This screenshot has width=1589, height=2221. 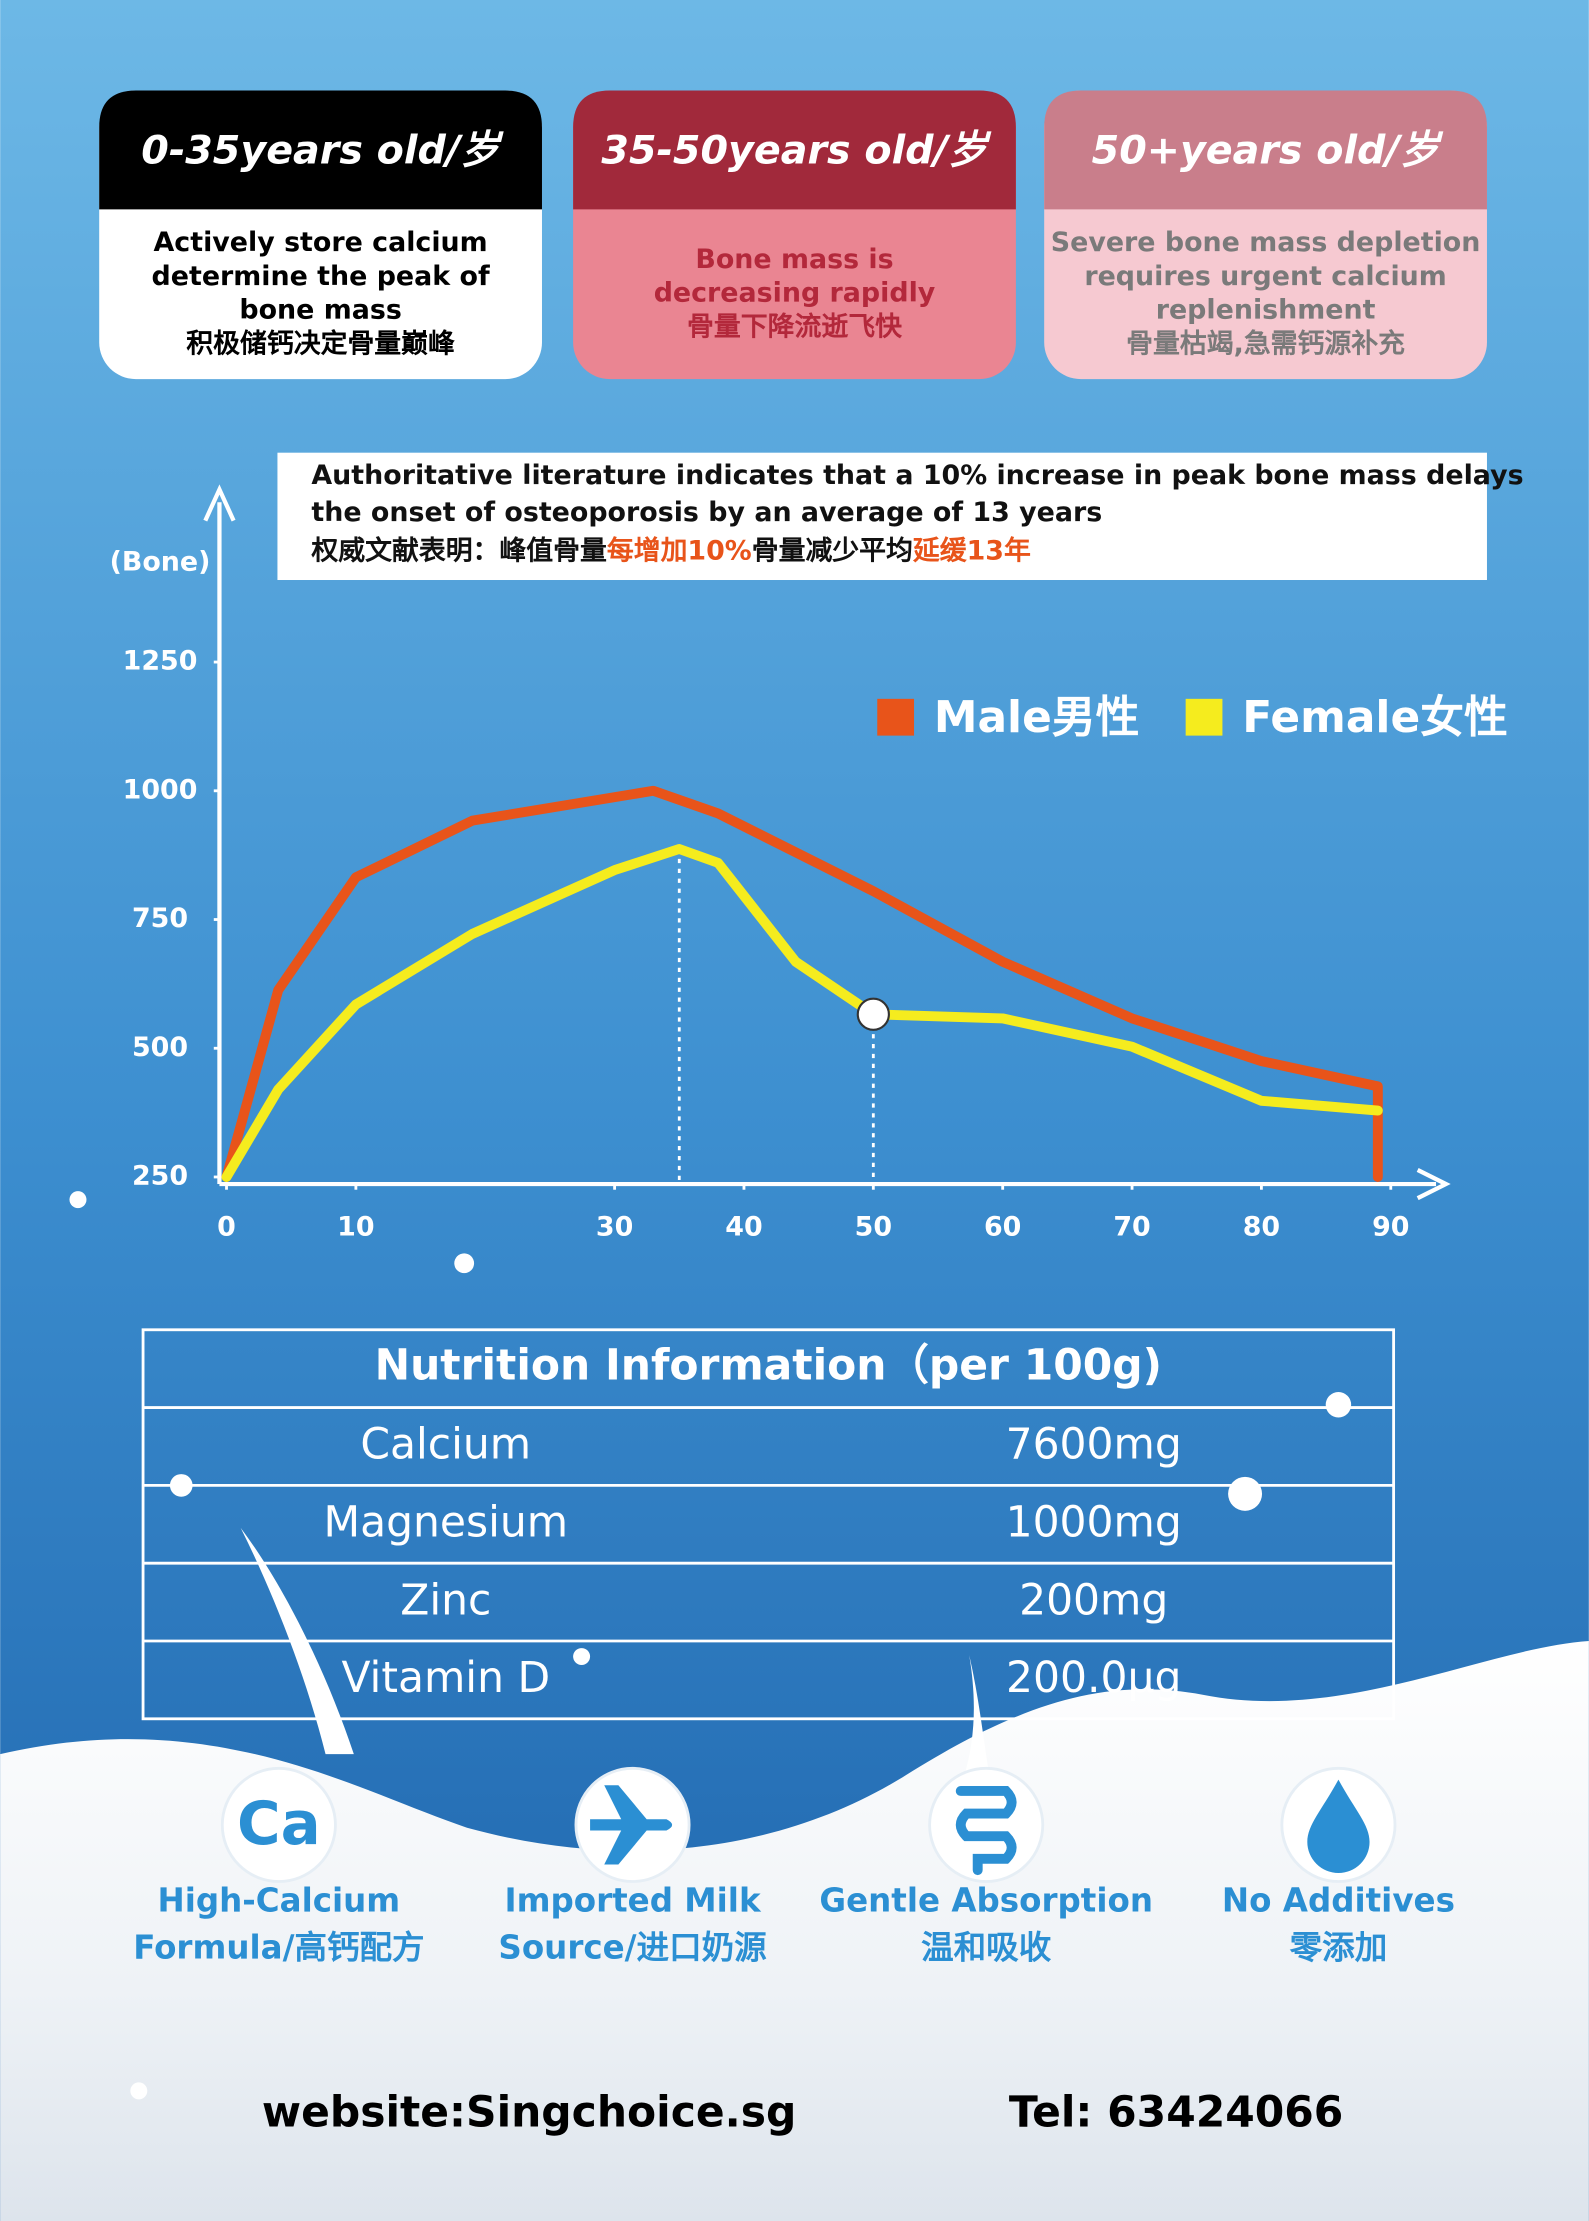 I want to click on card-text: bone mass, so click(x=320, y=310).